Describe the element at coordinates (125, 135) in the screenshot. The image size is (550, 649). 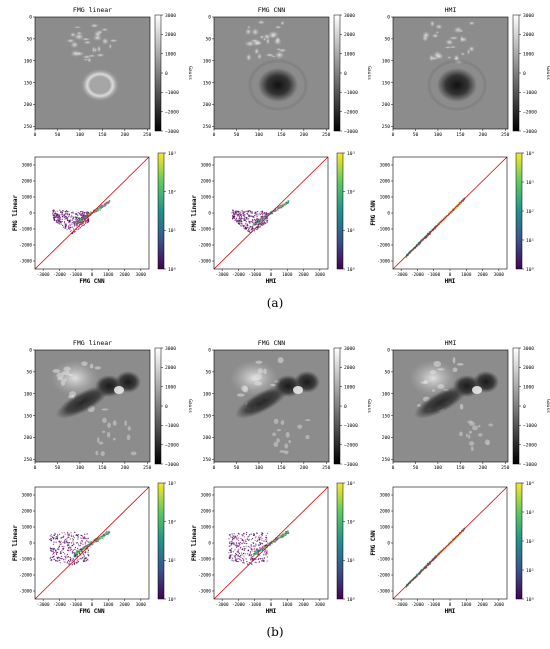
I see `map-a-0-xtick-label: 200` at that location.